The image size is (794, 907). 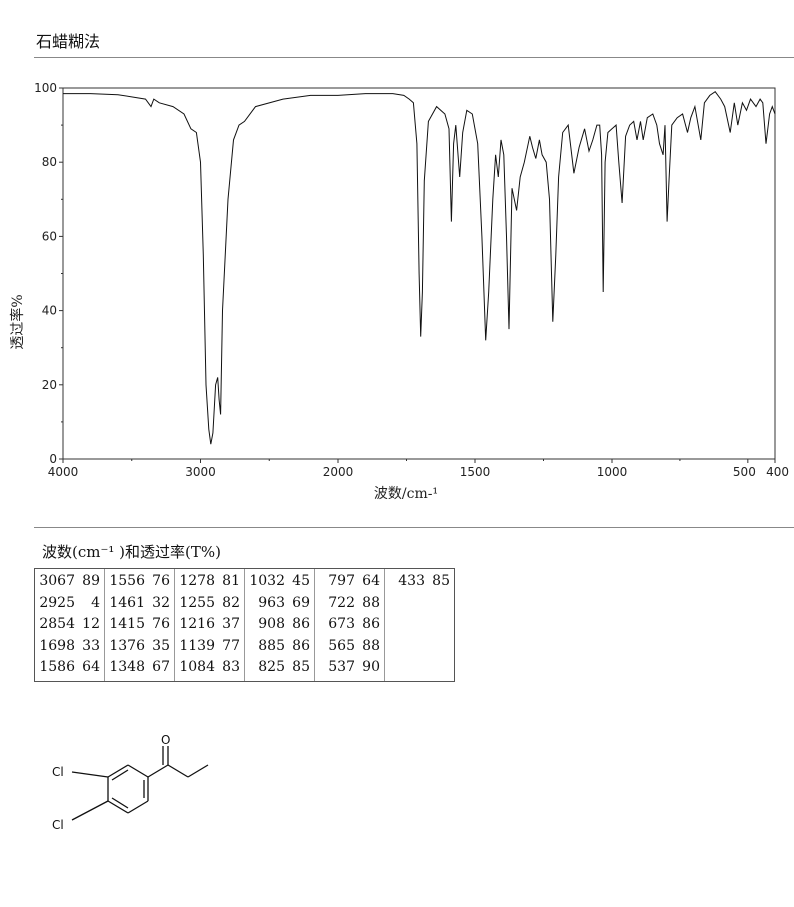 I want to click on y-axis: 0 20 40 60 80 100, so click(x=48, y=273).